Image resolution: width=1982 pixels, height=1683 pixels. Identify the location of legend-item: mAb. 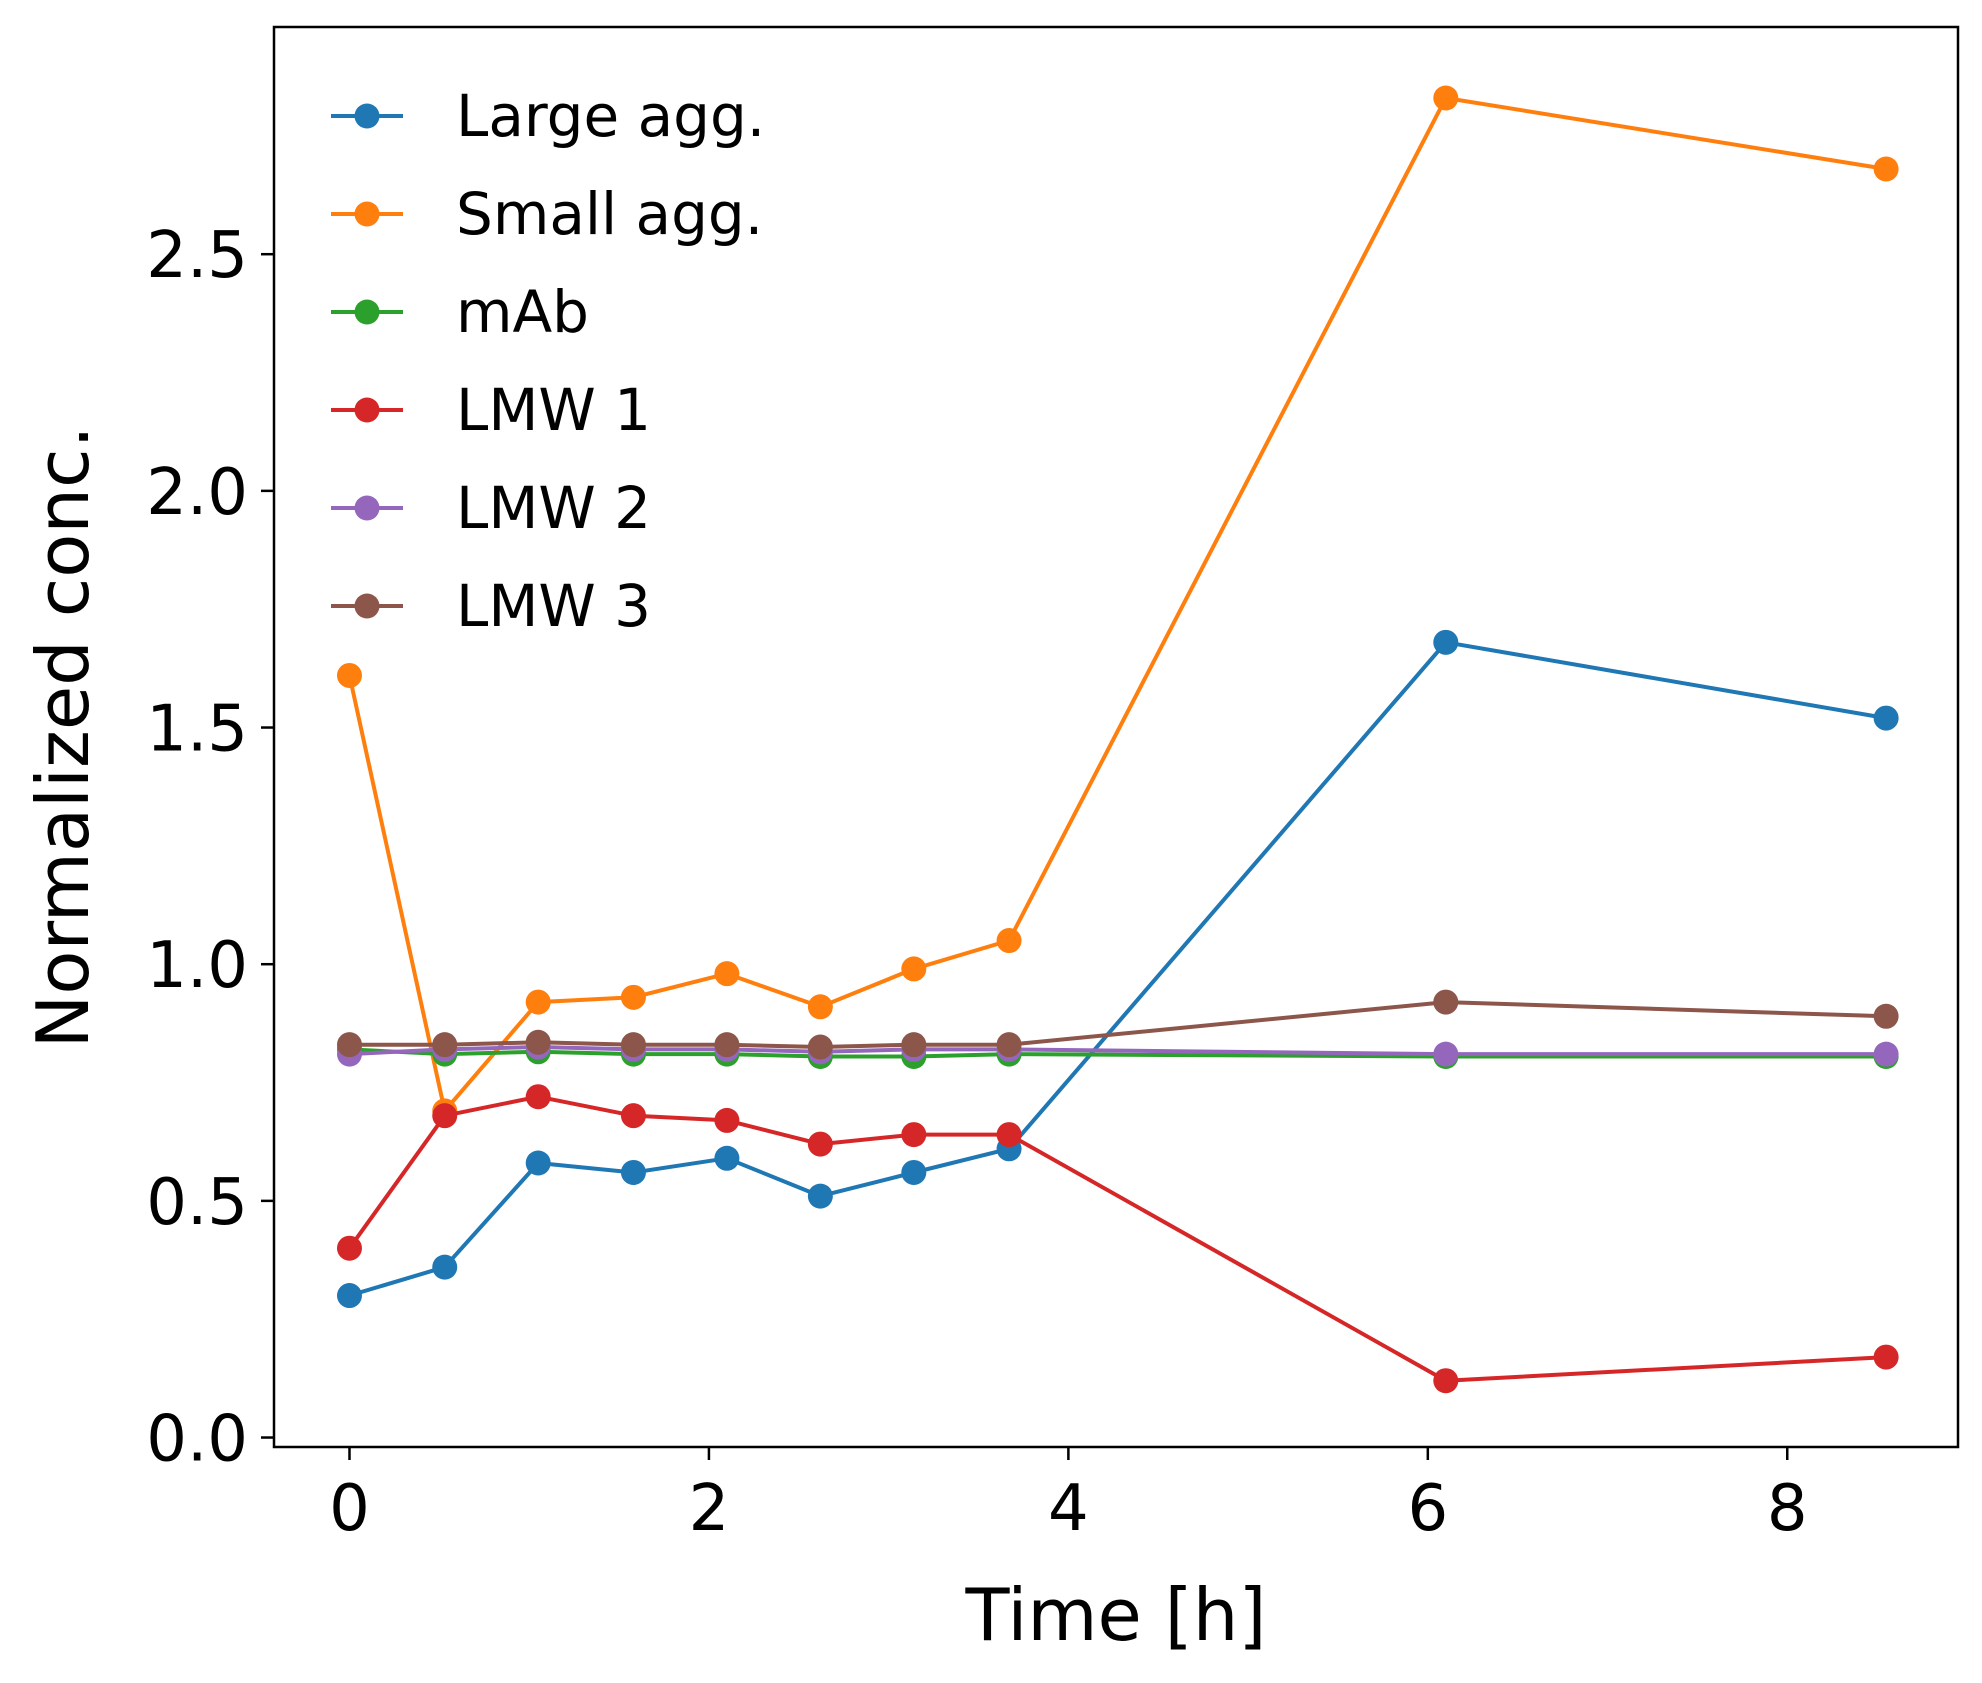
(460, 312).